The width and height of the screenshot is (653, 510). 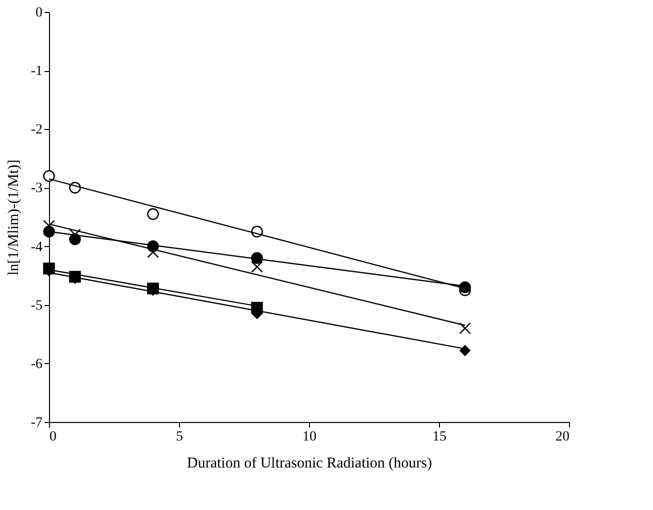 What do you see at coordinates (14, 218) in the screenshot?
I see `y-axis-title: ln[1/Mlim)-(1/Mt)]` at bounding box center [14, 218].